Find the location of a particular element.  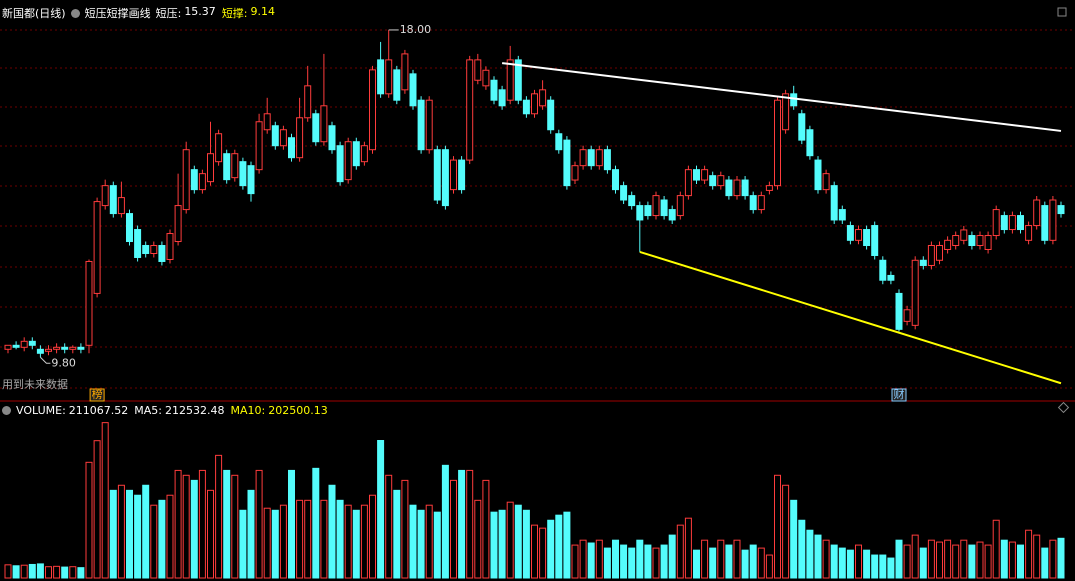

legend-item: VOLUME: 211067.52 is located at coordinates (72, 410).